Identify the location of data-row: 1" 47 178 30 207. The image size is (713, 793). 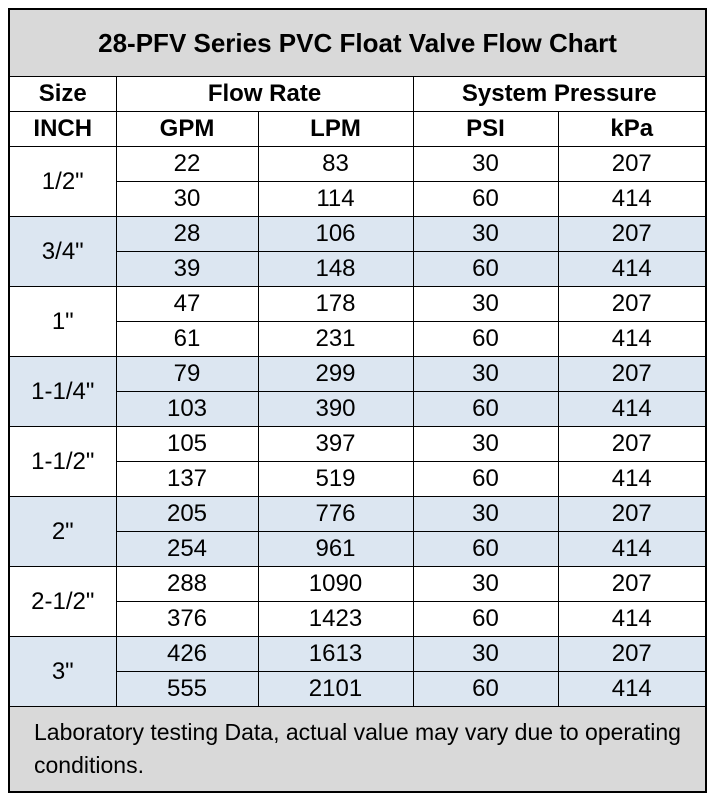
(357, 321).